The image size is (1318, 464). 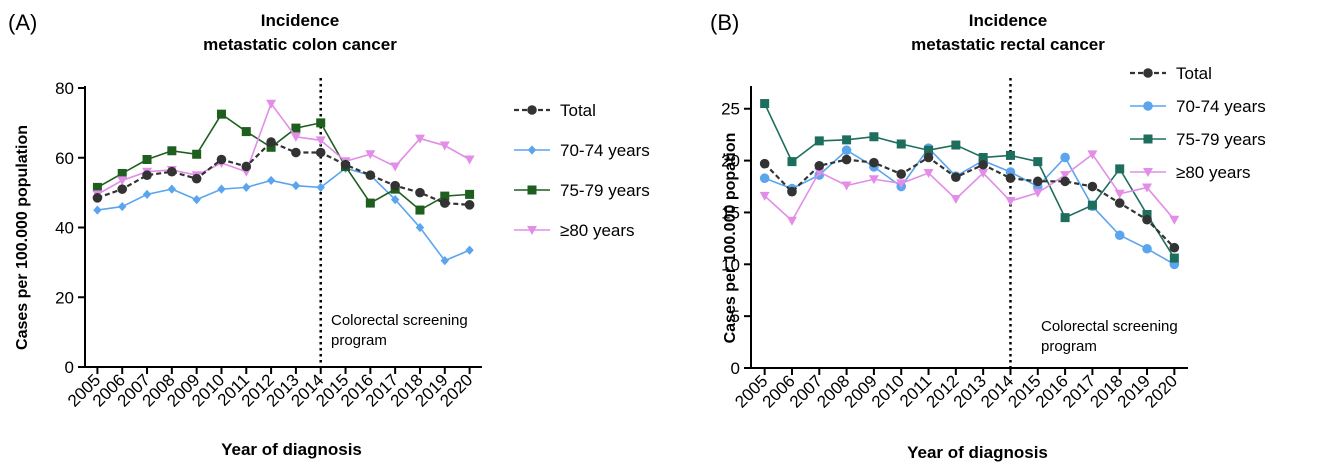 What do you see at coordinates (1008, 44) in the screenshot?
I see `chart-subtitle: metastatic rectal cancer` at bounding box center [1008, 44].